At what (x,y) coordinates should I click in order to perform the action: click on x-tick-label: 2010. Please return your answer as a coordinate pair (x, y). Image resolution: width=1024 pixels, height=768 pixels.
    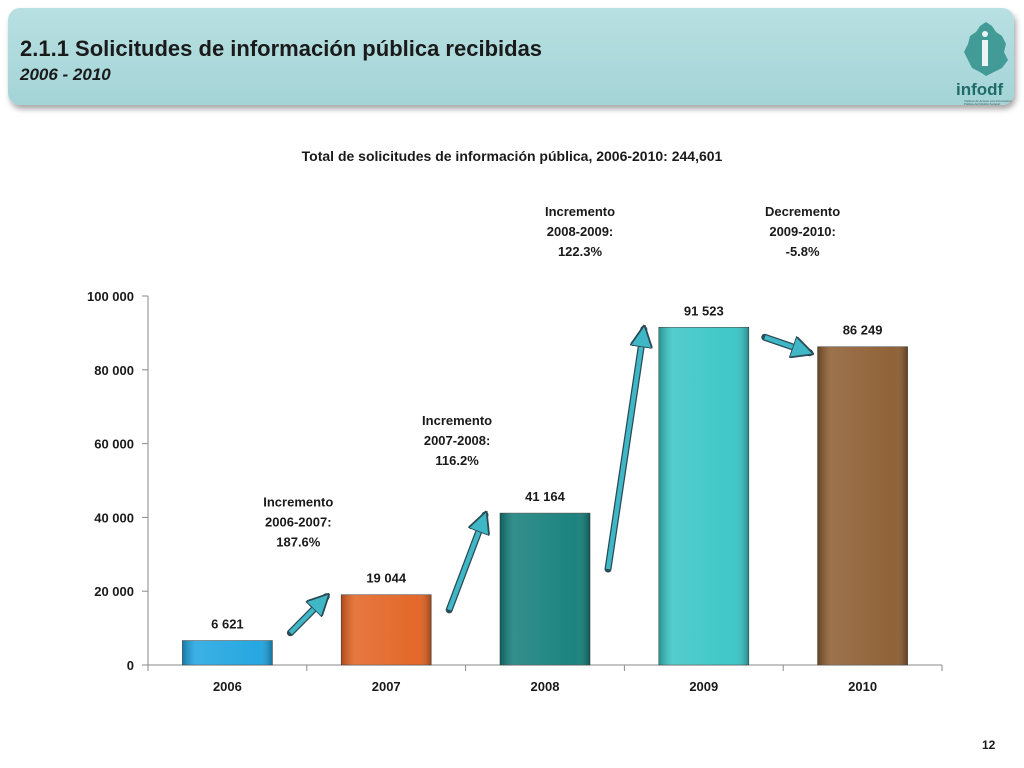
    Looking at the image, I should click on (862, 686).